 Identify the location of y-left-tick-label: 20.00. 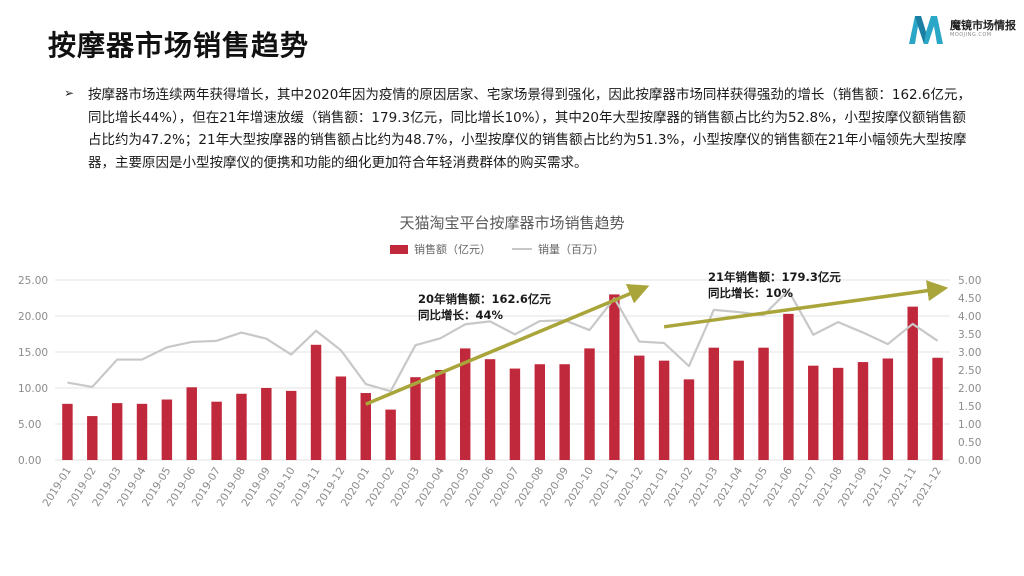
(33, 317).